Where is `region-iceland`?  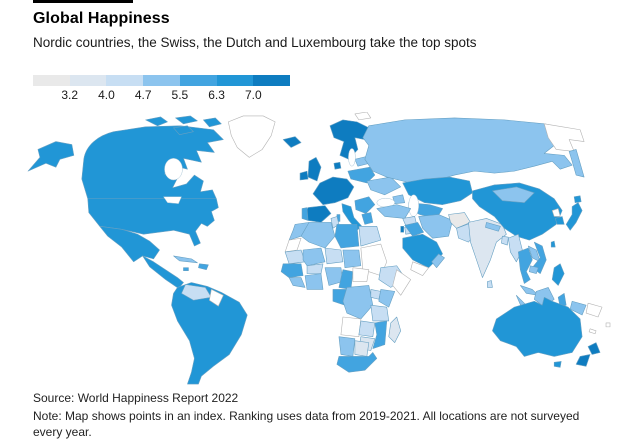
region-iceland is located at coordinates (292, 142).